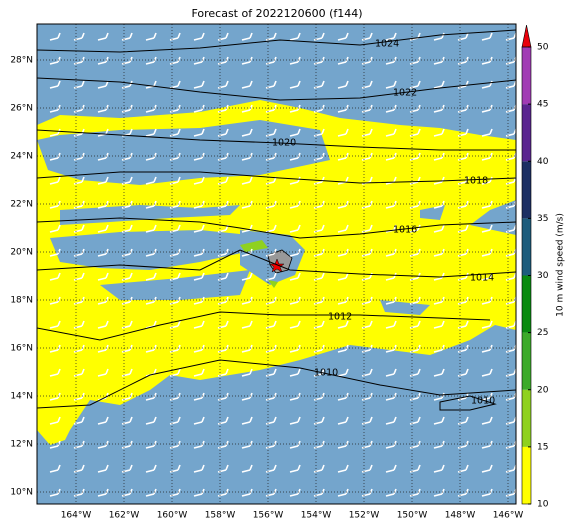  Describe the element at coordinates (124, 516) in the screenshot. I see `lon-label: 162°W` at that location.